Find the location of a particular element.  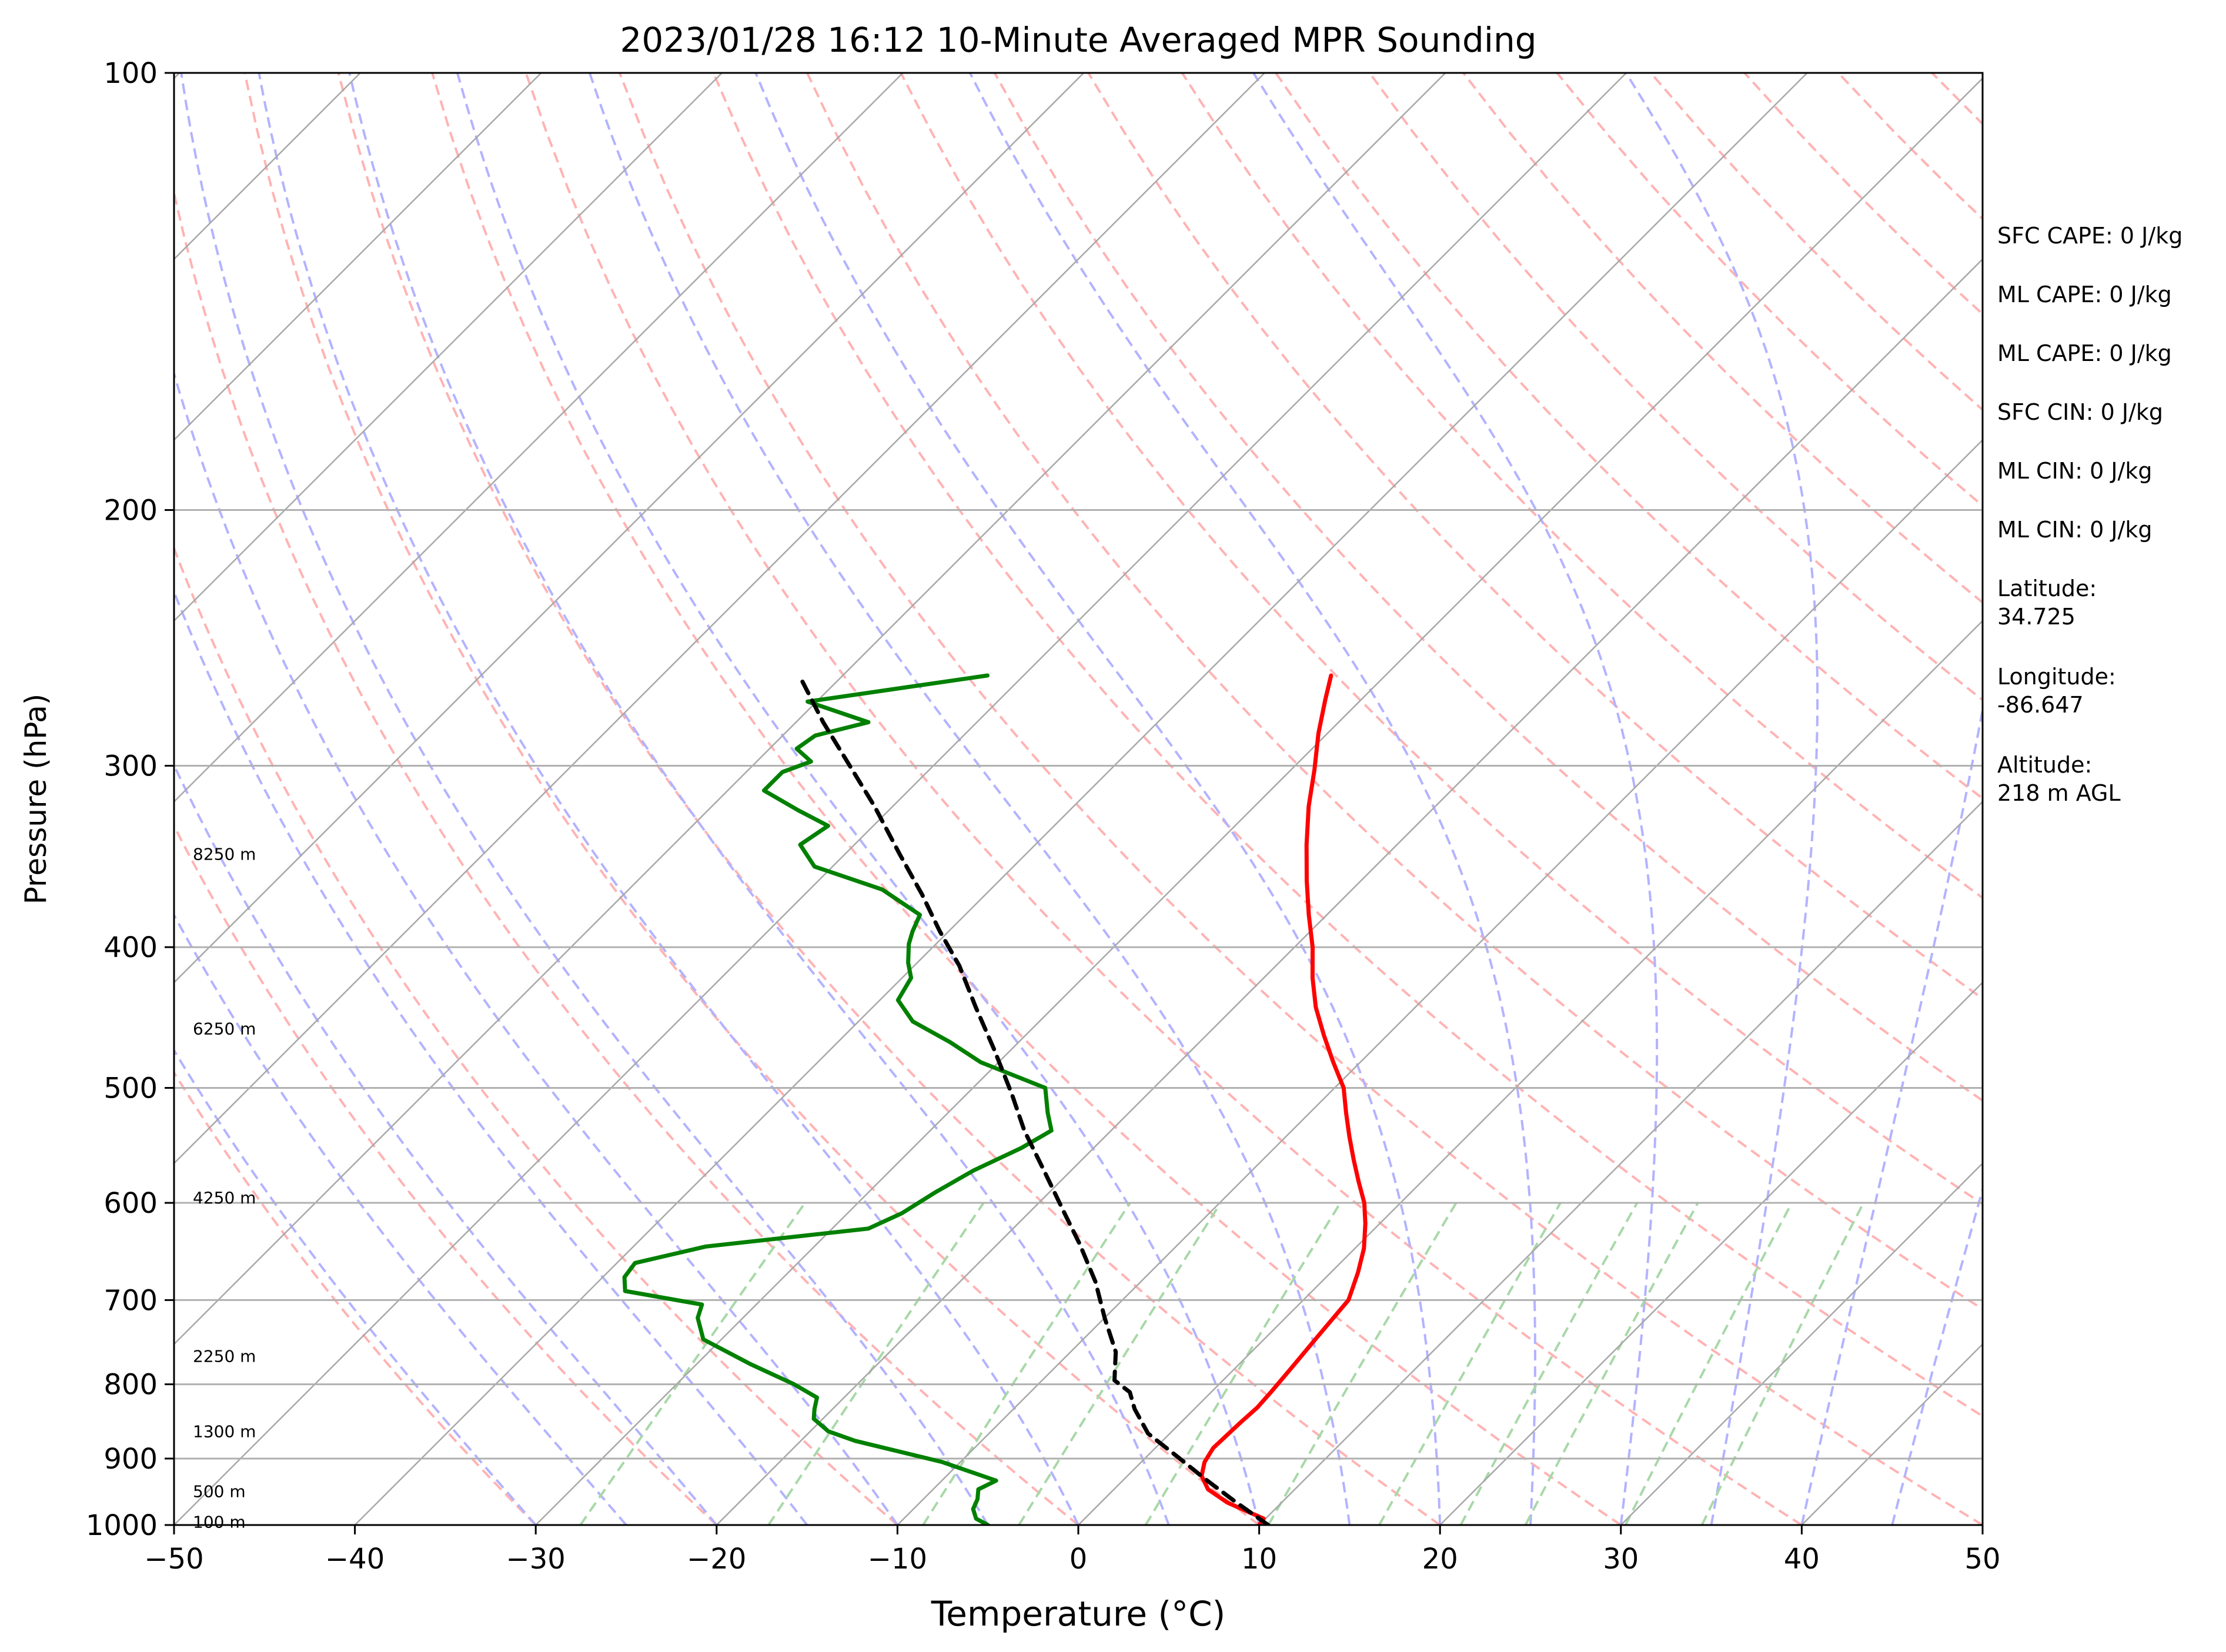

x-tick-label: 20 is located at coordinates (1440, 1560).